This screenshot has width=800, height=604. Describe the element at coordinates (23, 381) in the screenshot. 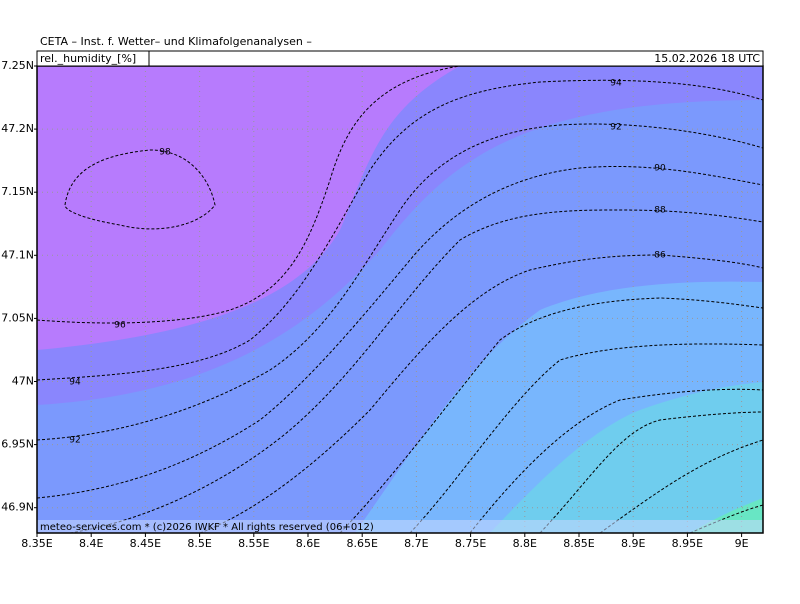

I see `y-tick-label: 47N` at that location.